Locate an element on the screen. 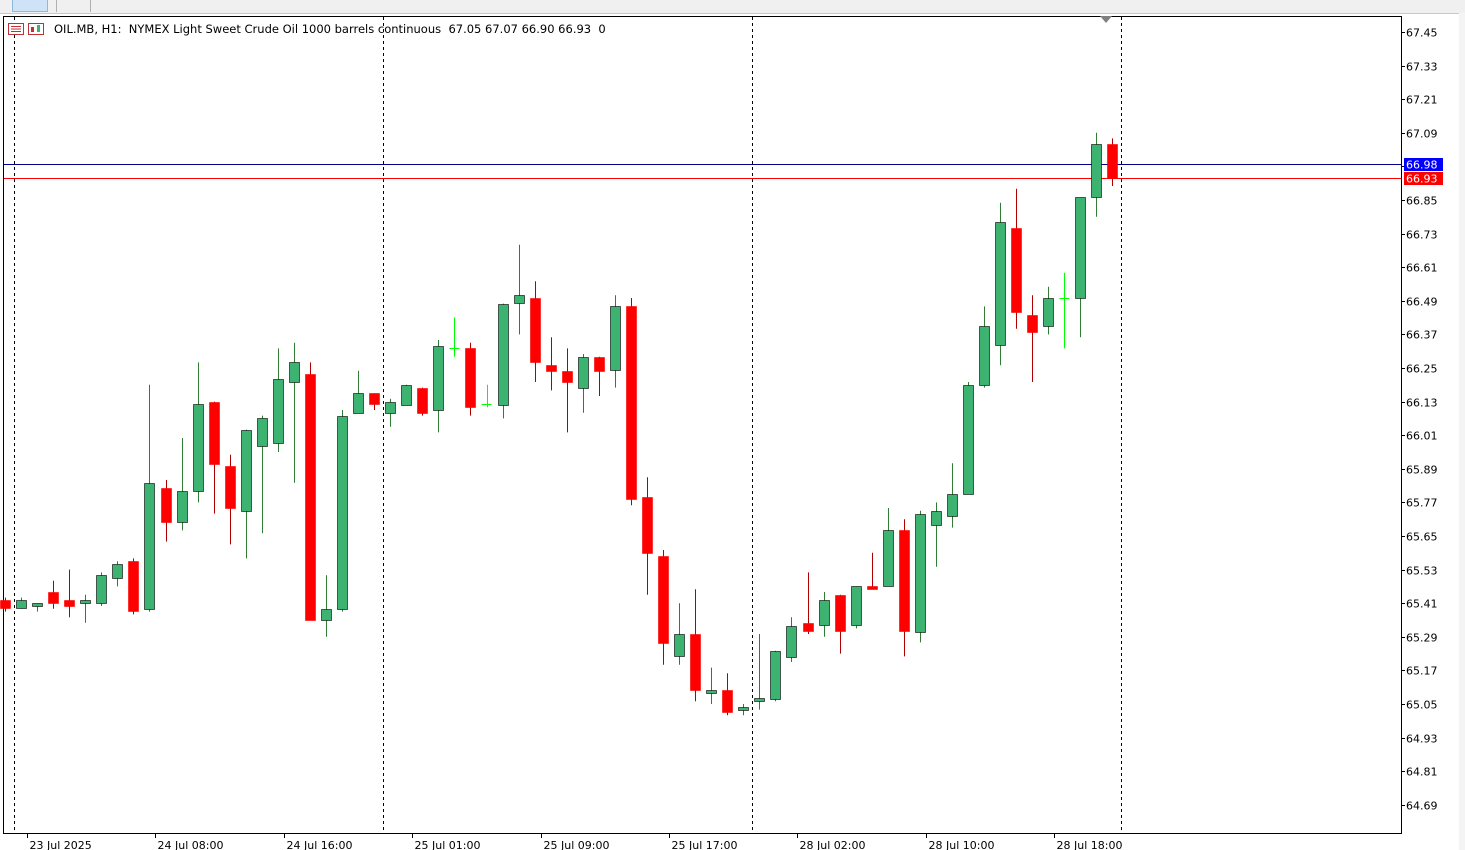 Image resolution: width=1465 pixels, height=850 pixels. timeframe: H1: is located at coordinates (111, 29).